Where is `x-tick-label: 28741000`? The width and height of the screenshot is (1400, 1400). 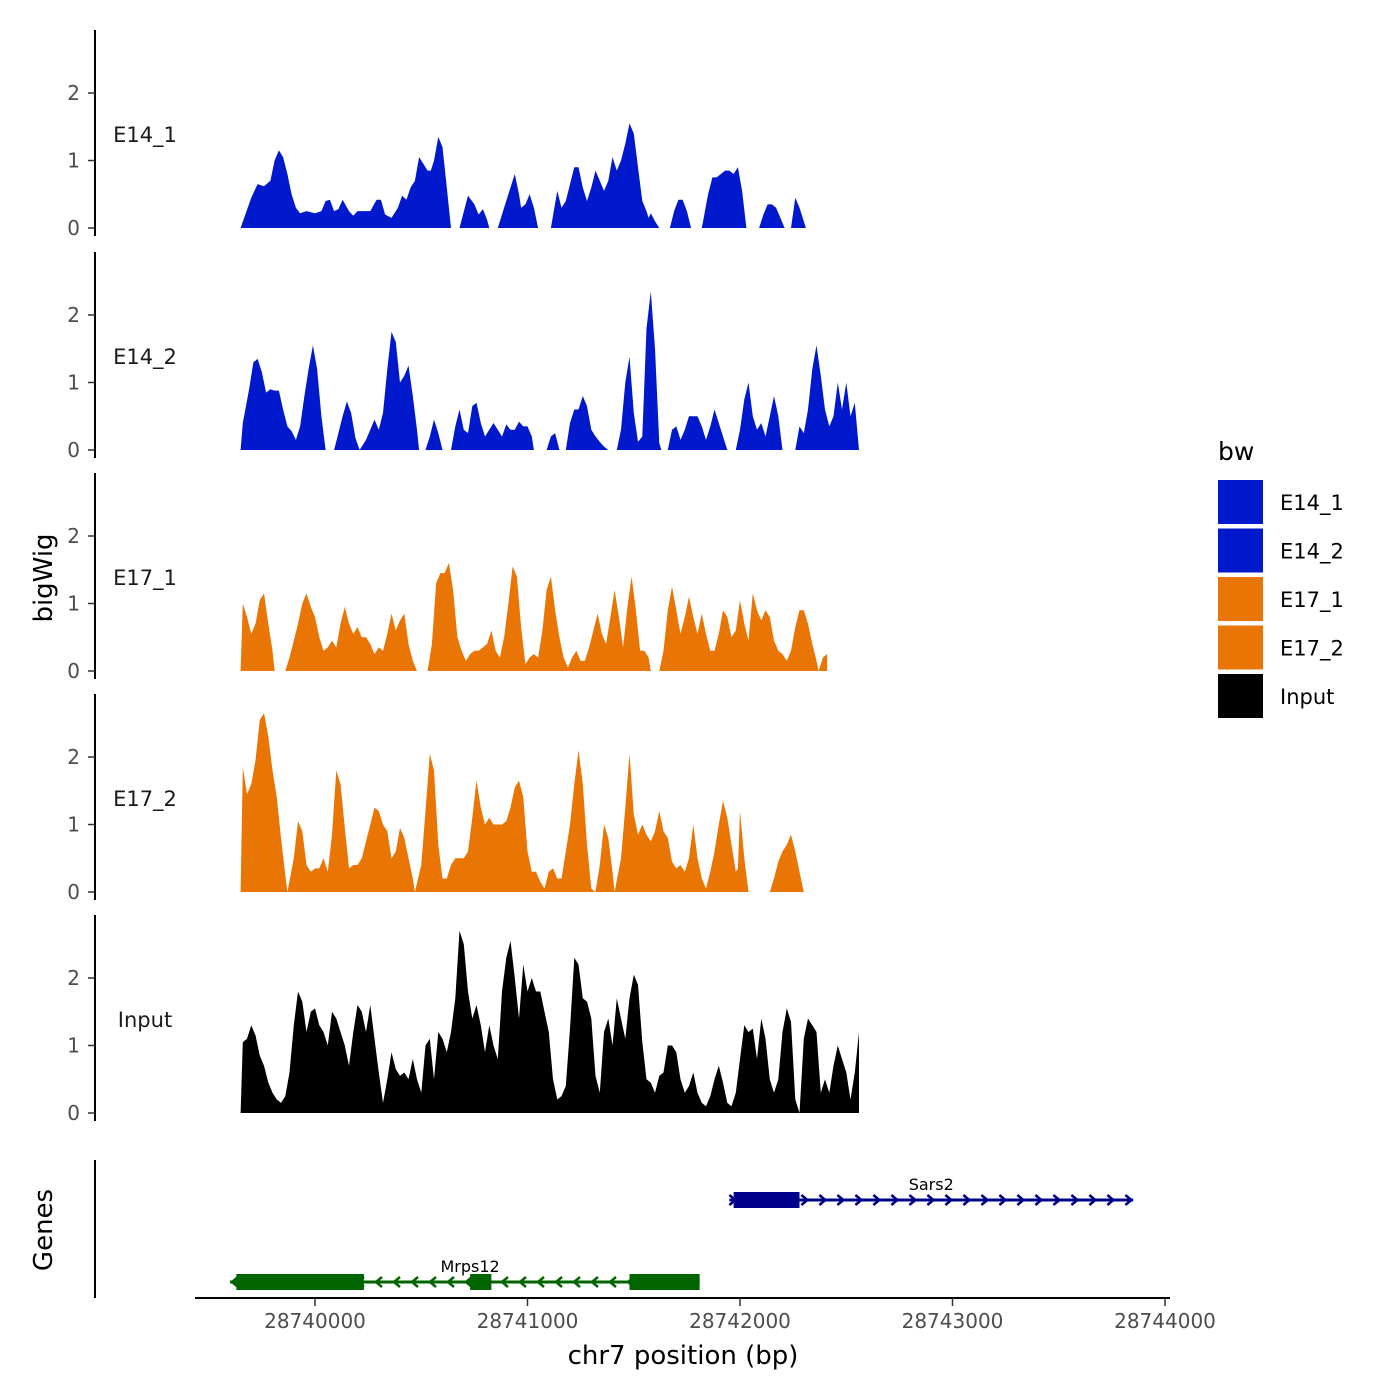
x-tick-label: 28741000 is located at coordinates (528, 1321).